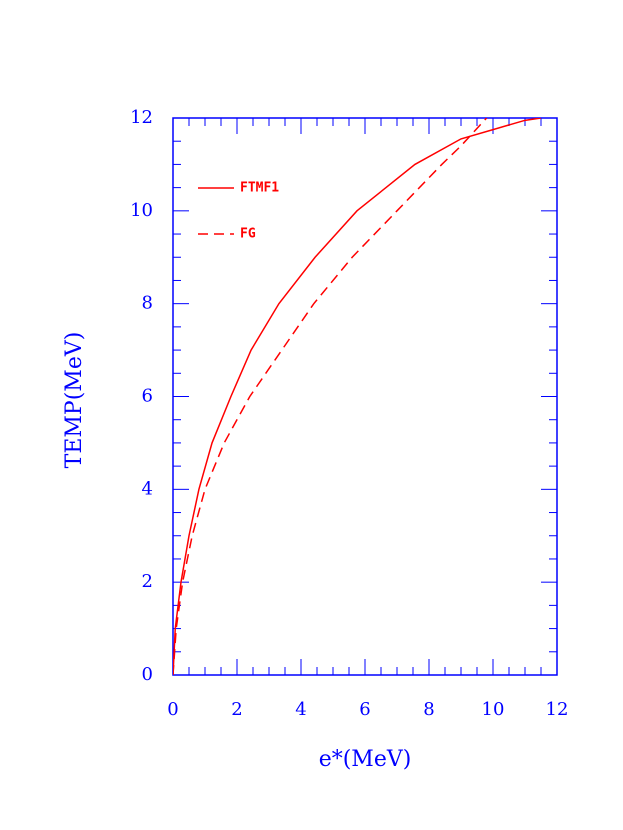  What do you see at coordinates (74, 400) in the screenshot?
I see `y-axis-label: TEMP(MeV)` at bounding box center [74, 400].